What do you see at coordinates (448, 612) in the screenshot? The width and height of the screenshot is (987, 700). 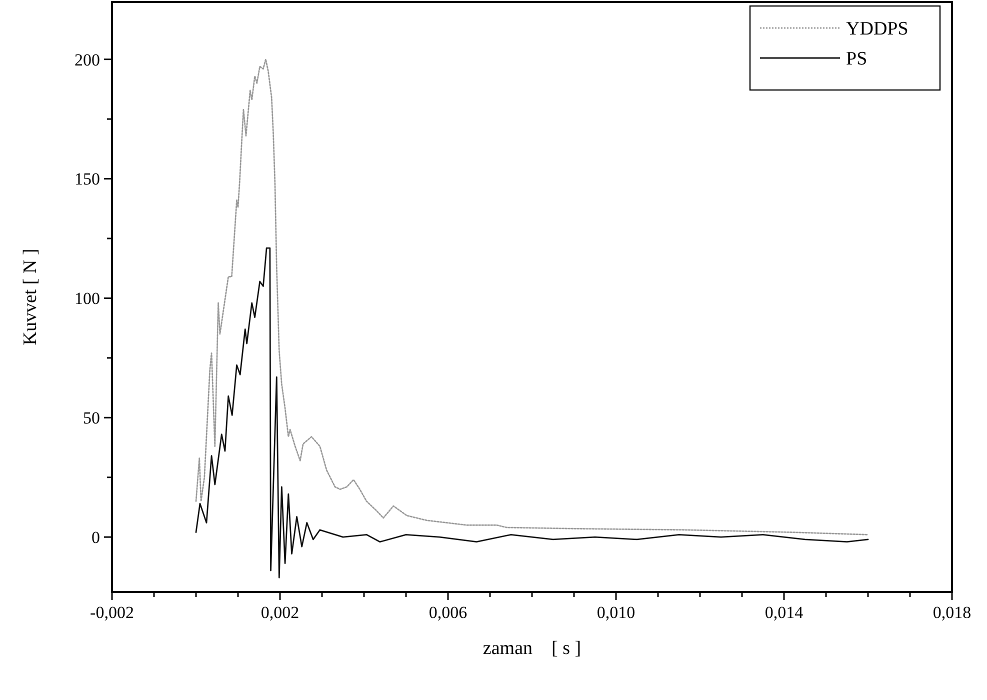 I see `x-tick-label: 0,006` at bounding box center [448, 612].